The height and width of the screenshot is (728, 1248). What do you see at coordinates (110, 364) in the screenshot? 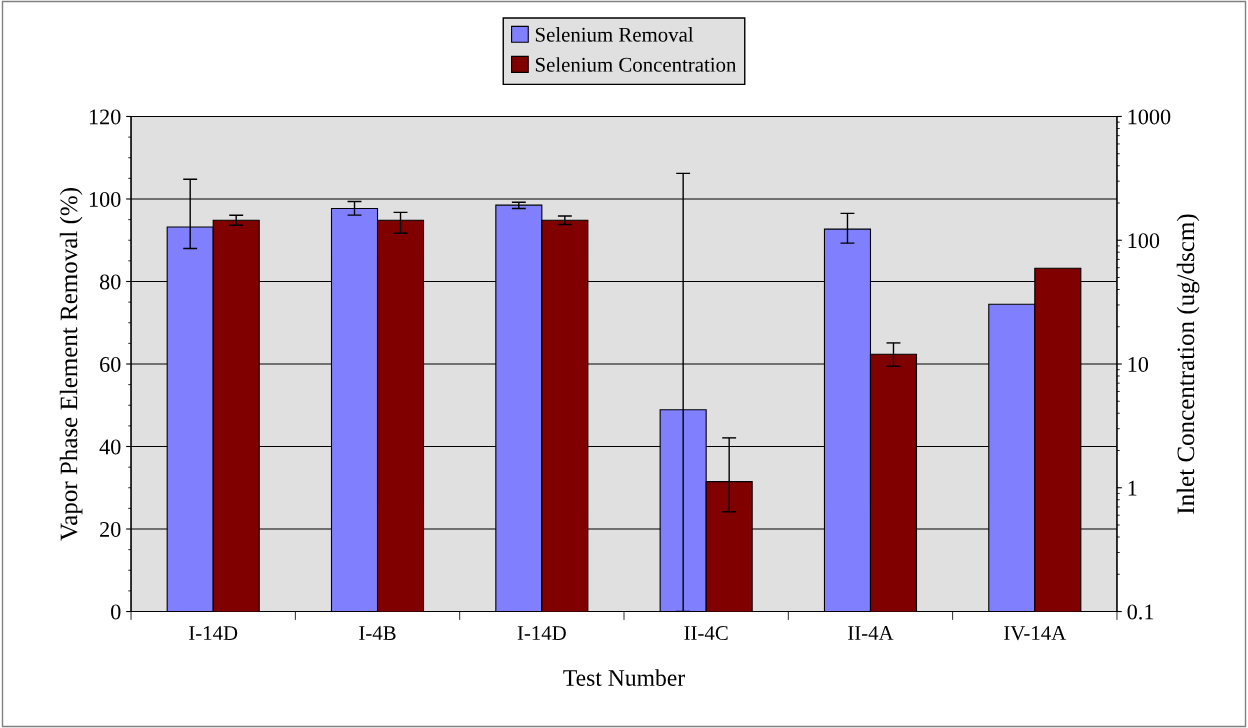
I see `y-tick-label: 60` at bounding box center [110, 364].